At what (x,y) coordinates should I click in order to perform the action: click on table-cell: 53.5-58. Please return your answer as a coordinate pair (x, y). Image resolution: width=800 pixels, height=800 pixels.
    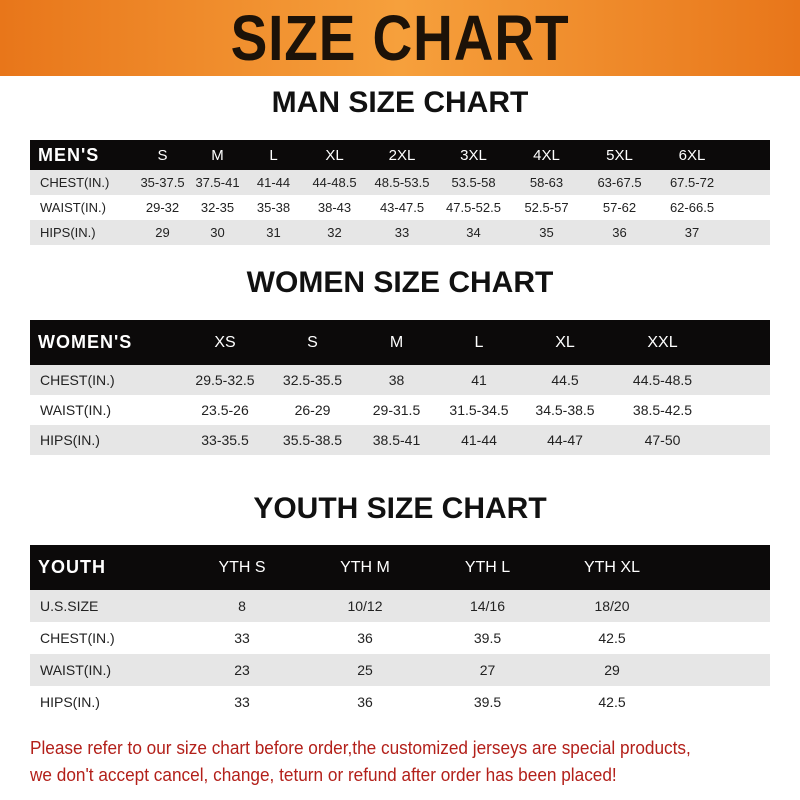
    Looking at the image, I should click on (473, 182).